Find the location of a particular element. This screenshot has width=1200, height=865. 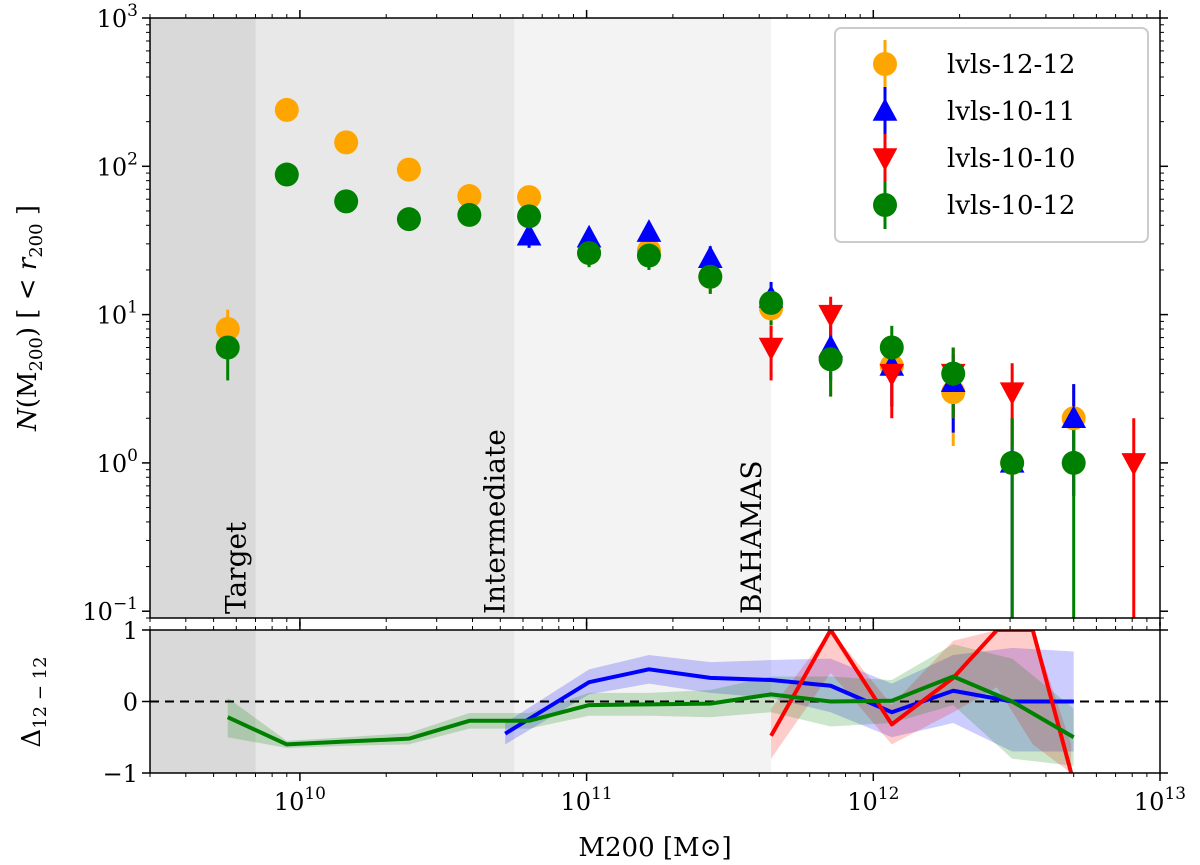

y-tick-label-100-base: 10 is located at coordinates (112, 167).